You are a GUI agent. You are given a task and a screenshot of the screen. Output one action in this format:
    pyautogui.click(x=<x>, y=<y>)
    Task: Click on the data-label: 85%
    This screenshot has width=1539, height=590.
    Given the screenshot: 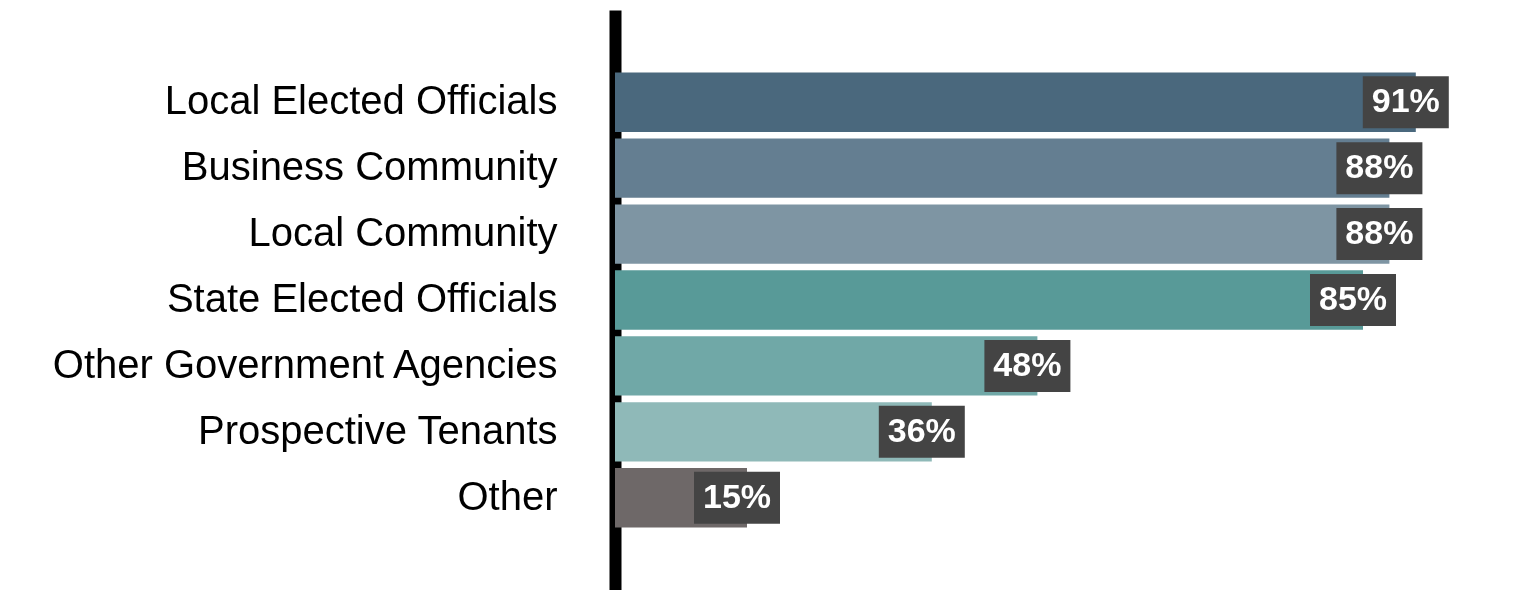 What is the action you would take?
    pyautogui.click(x=1353, y=298)
    